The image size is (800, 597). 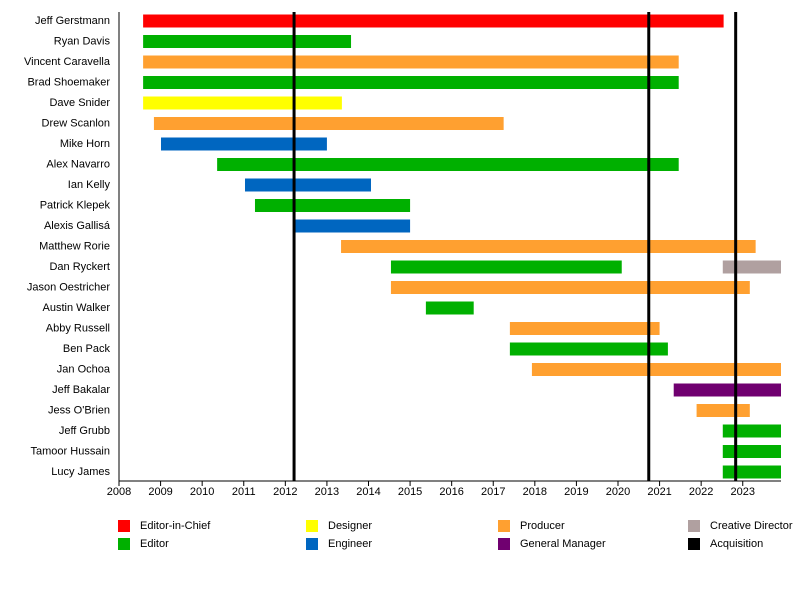 What do you see at coordinates (67, 62) in the screenshot?
I see `row-label: Vincent Caravella` at bounding box center [67, 62].